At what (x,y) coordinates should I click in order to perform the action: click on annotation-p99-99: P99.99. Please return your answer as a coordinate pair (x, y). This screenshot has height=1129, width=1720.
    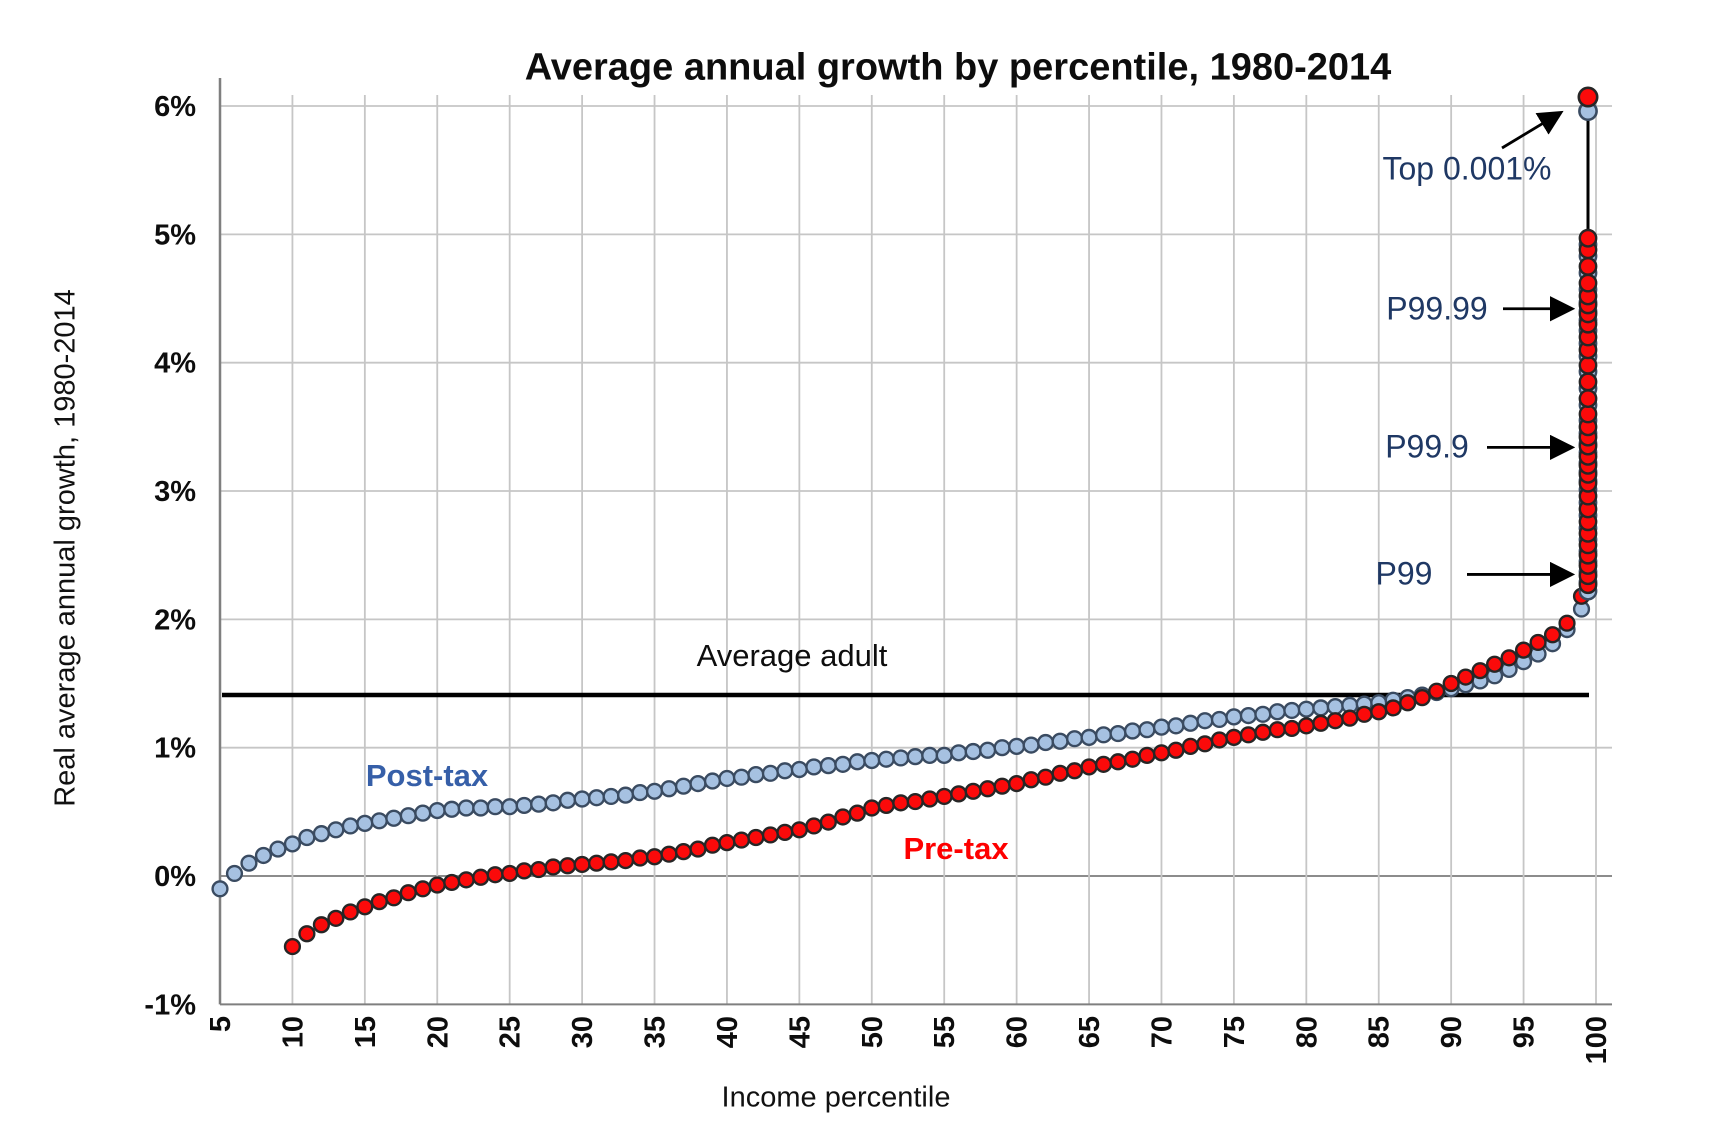
    Looking at the image, I should click on (1437, 308).